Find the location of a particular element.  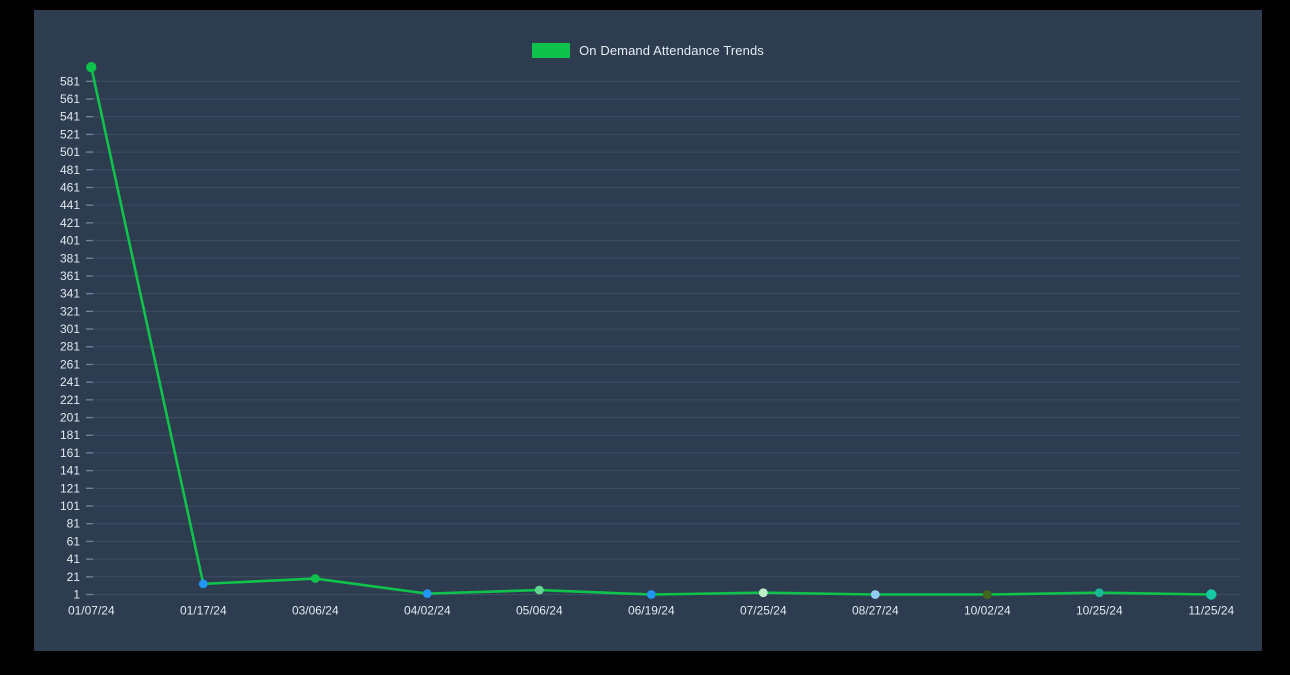

x-tick-label: 01/17/24 is located at coordinates (203, 611).